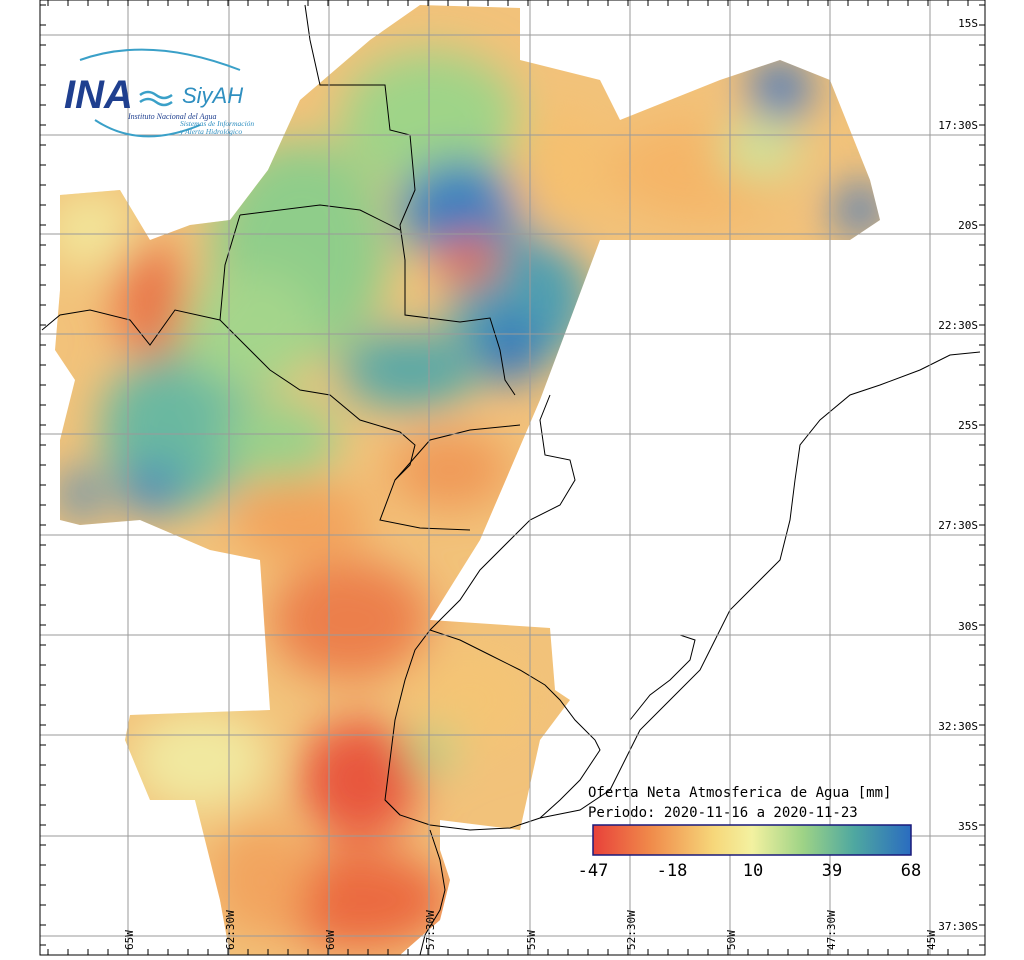 This screenshot has width=1024, height=960. Describe the element at coordinates (832, 871) in the screenshot. I see `colorbar-tick: 39` at that location.